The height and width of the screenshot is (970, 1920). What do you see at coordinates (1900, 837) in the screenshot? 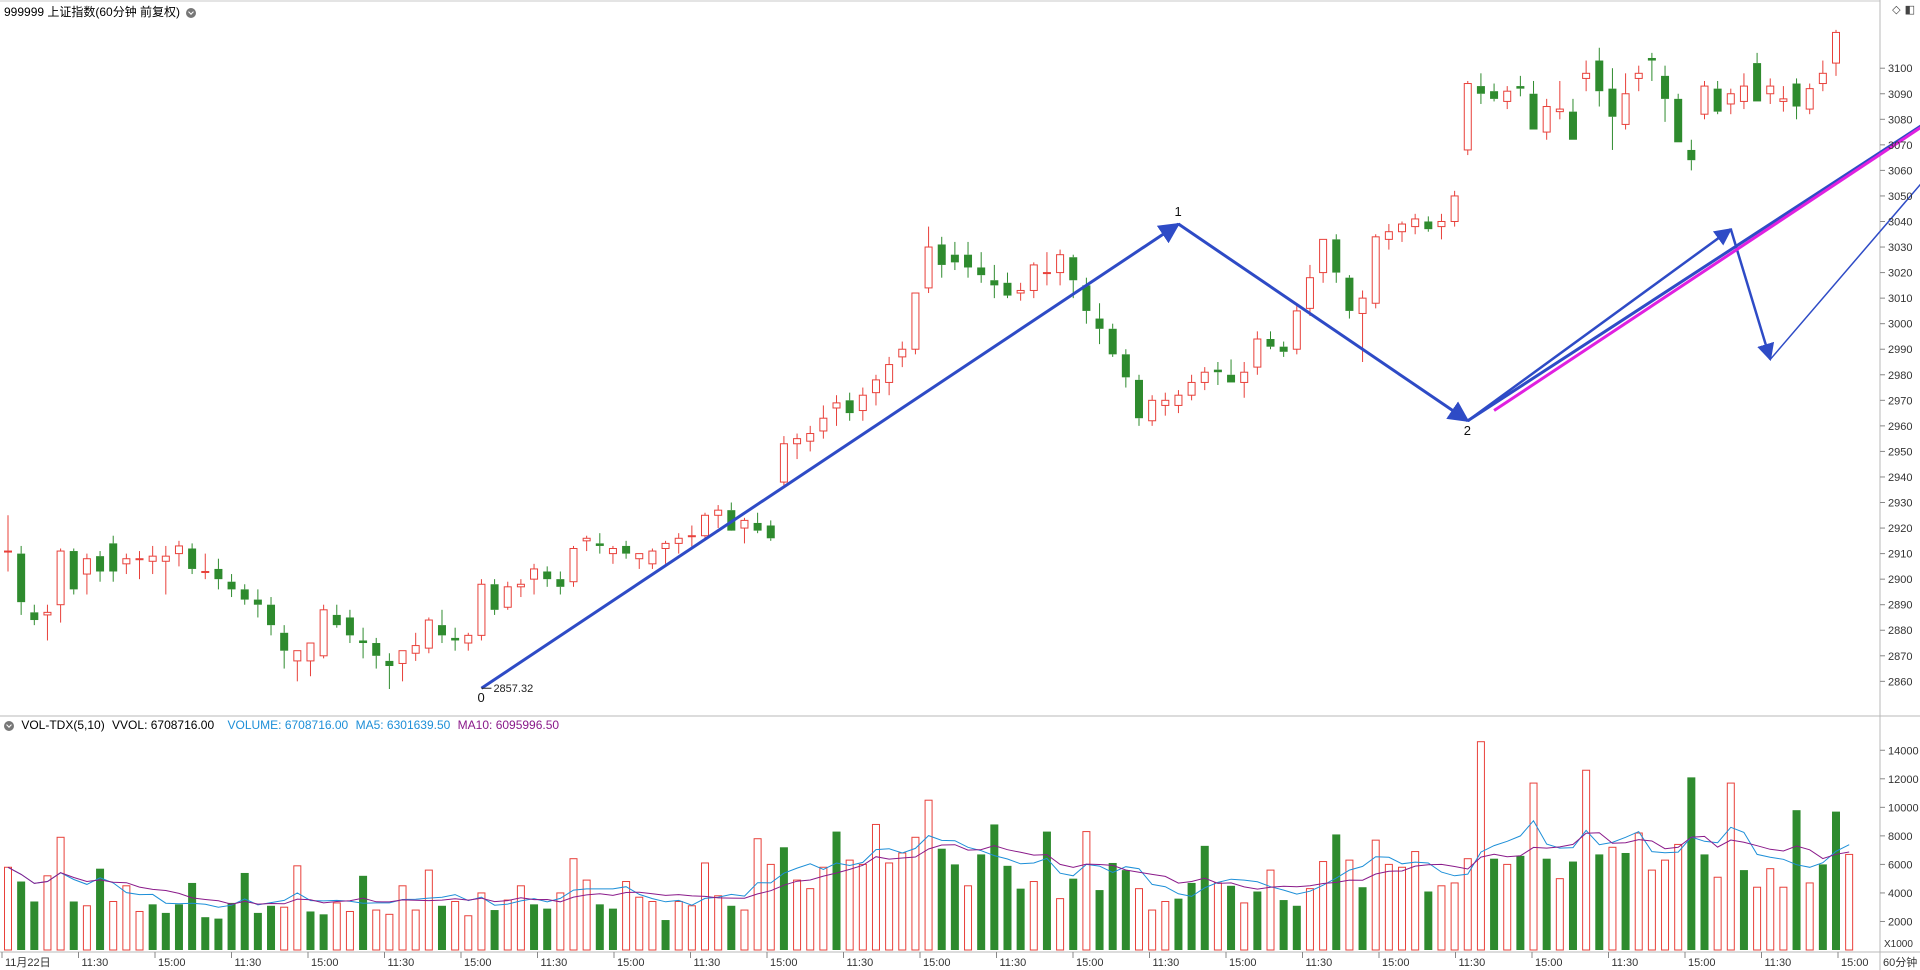
I see `volume-tick-label: 8000` at bounding box center [1900, 837].